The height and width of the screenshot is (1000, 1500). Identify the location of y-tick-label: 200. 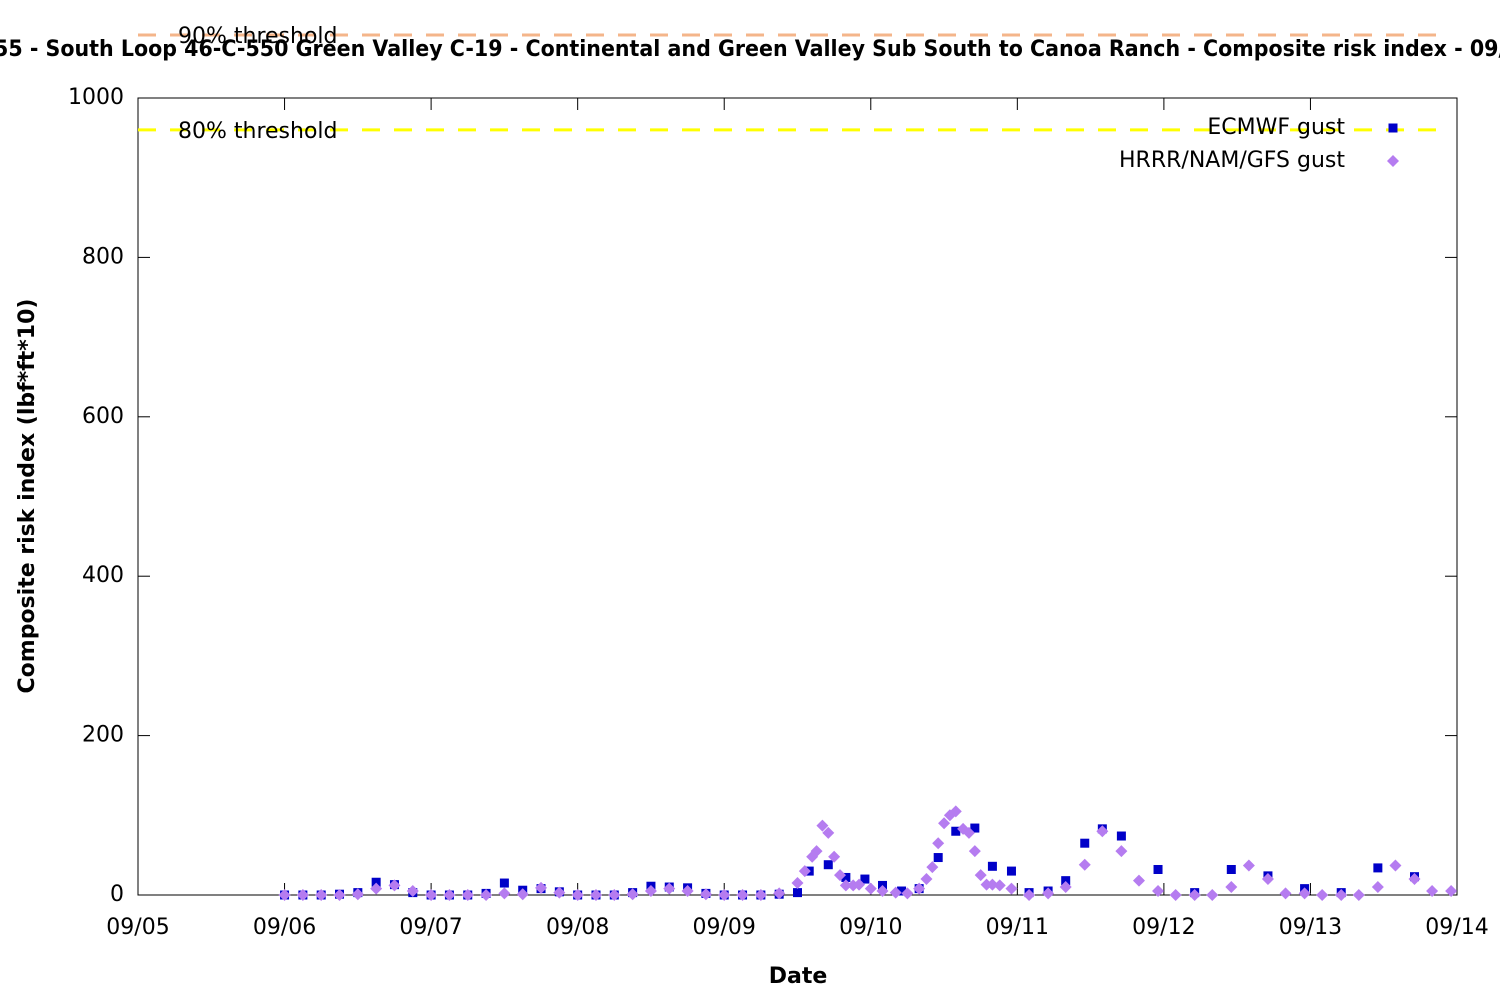
(103, 735).